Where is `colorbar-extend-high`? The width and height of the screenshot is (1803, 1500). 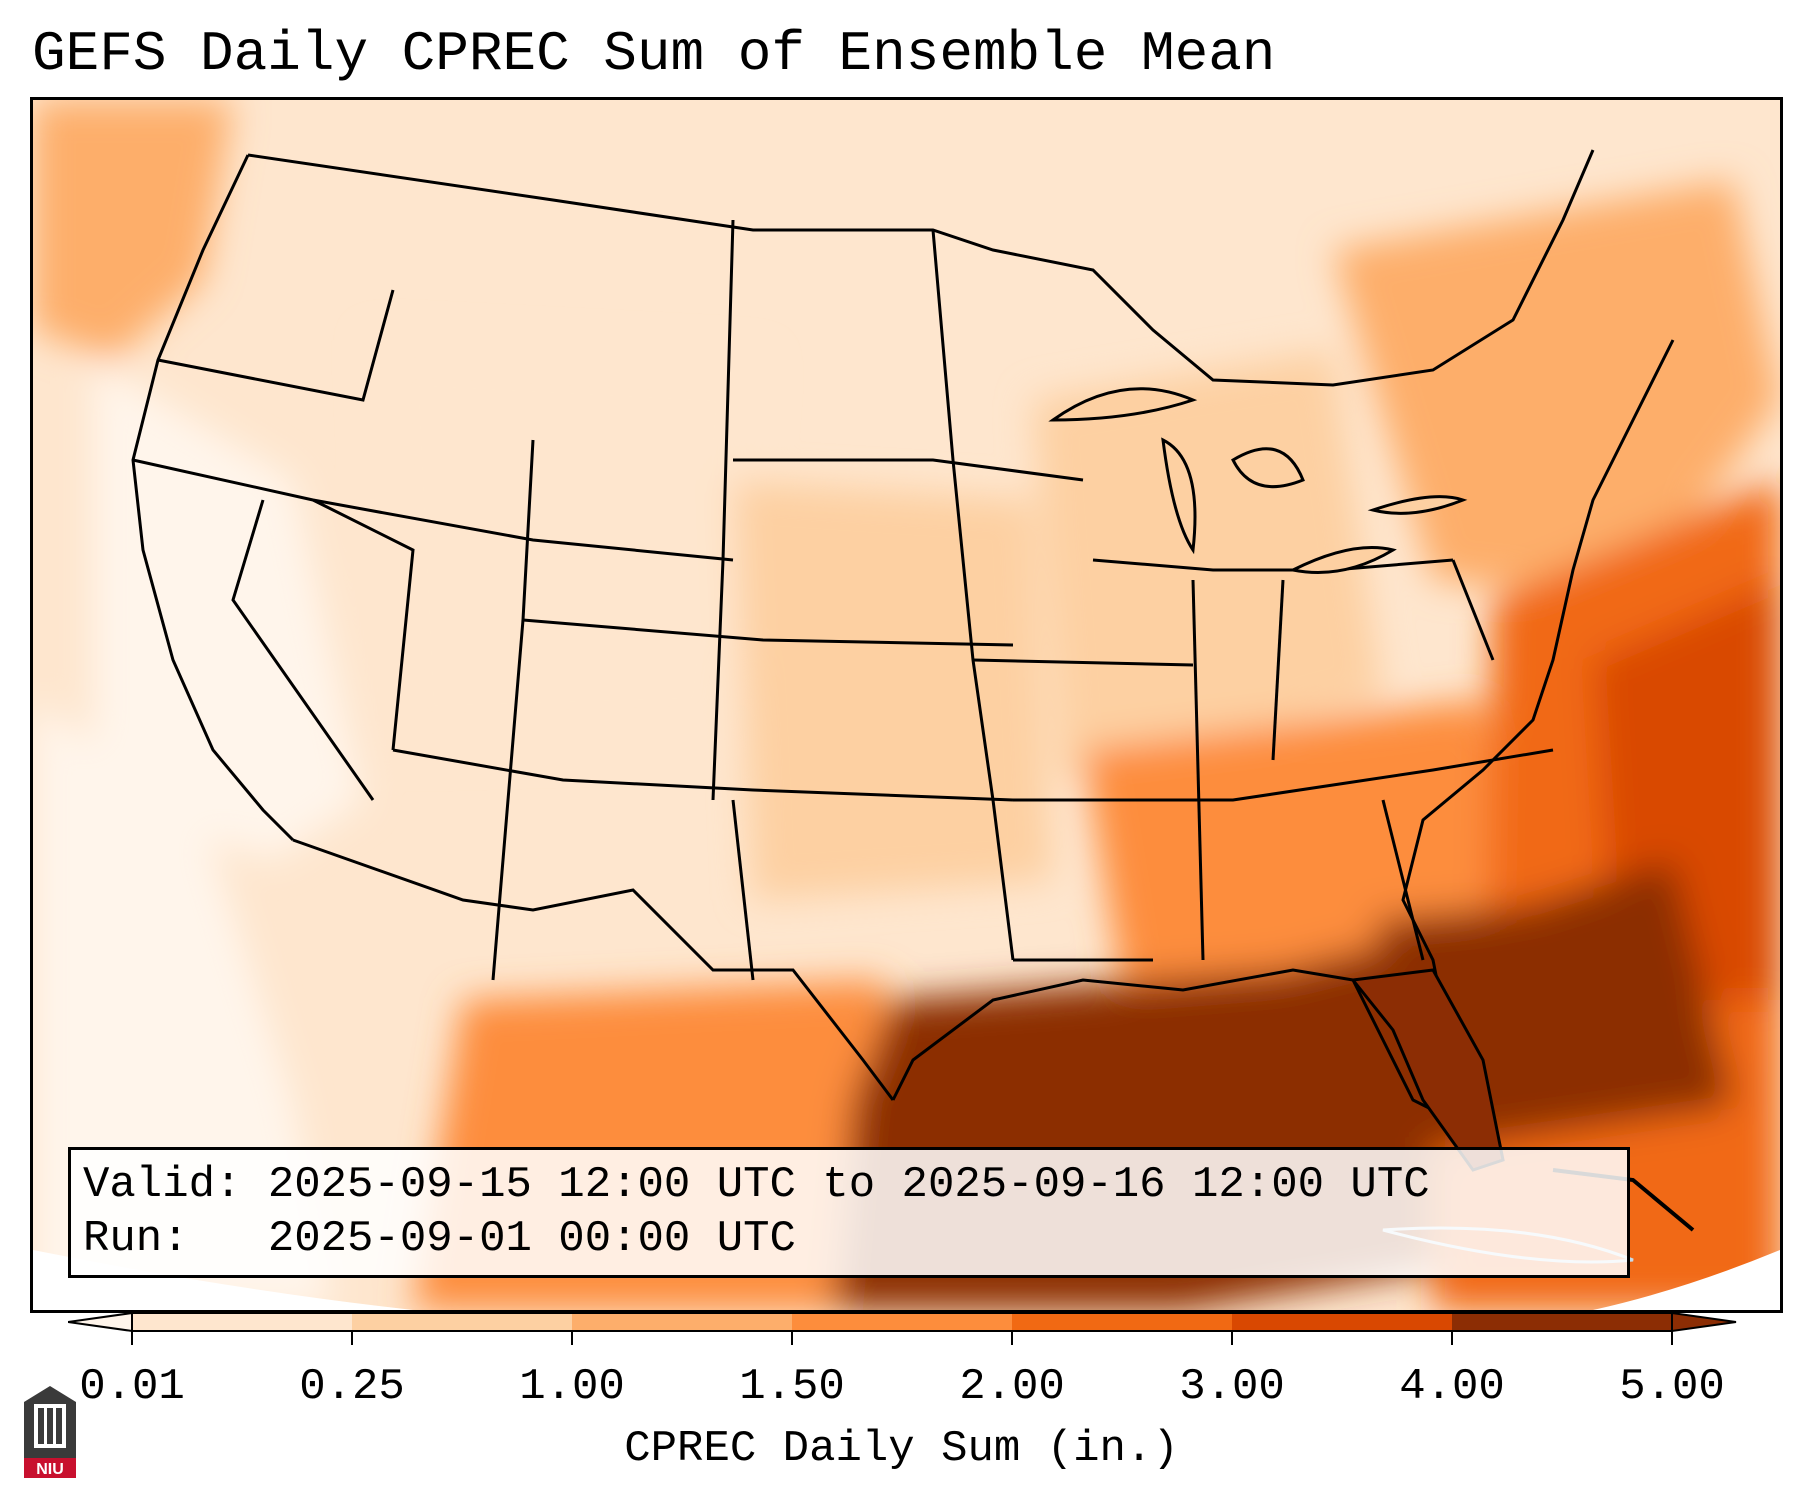
colorbar-extend-high is located at coordinates (1704, 1322).